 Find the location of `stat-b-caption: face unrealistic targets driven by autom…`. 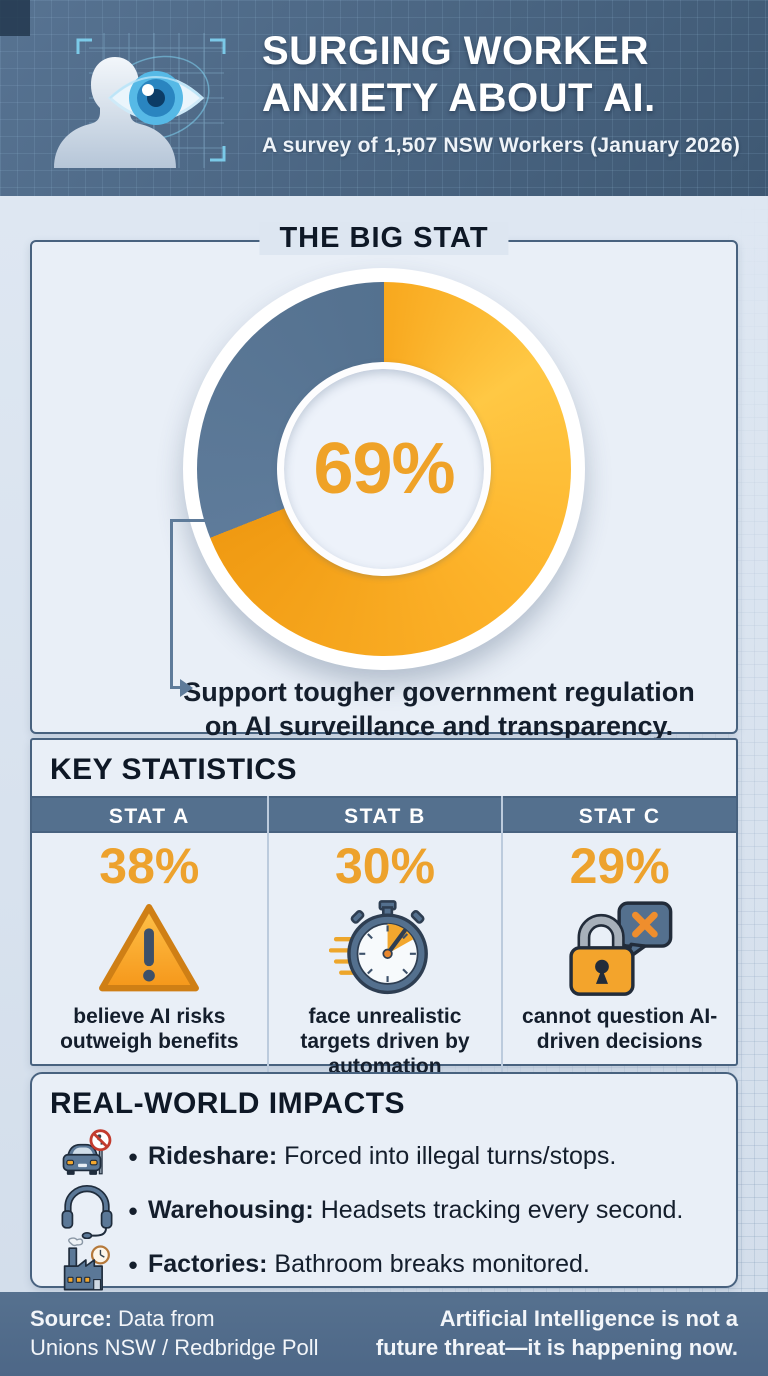

stat-b-caption: face unrealistic targets driven by autom… is located at coordinates (385, 1041).